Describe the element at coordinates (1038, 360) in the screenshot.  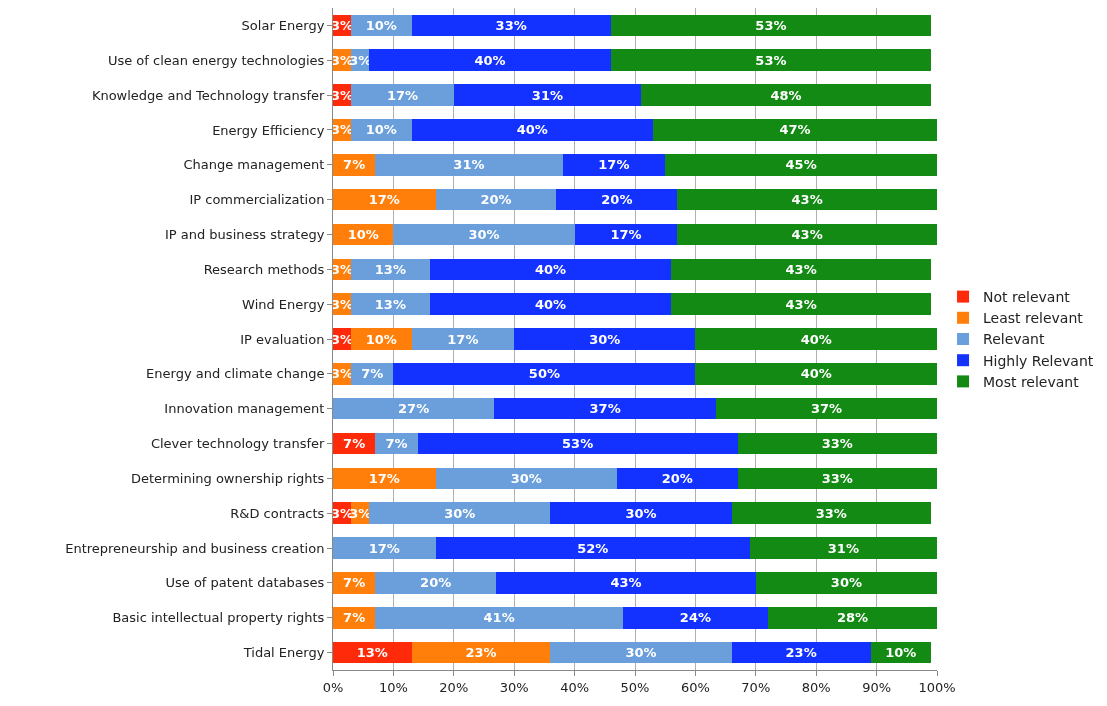
I see `legend-label: Highly Relevant` at that location.